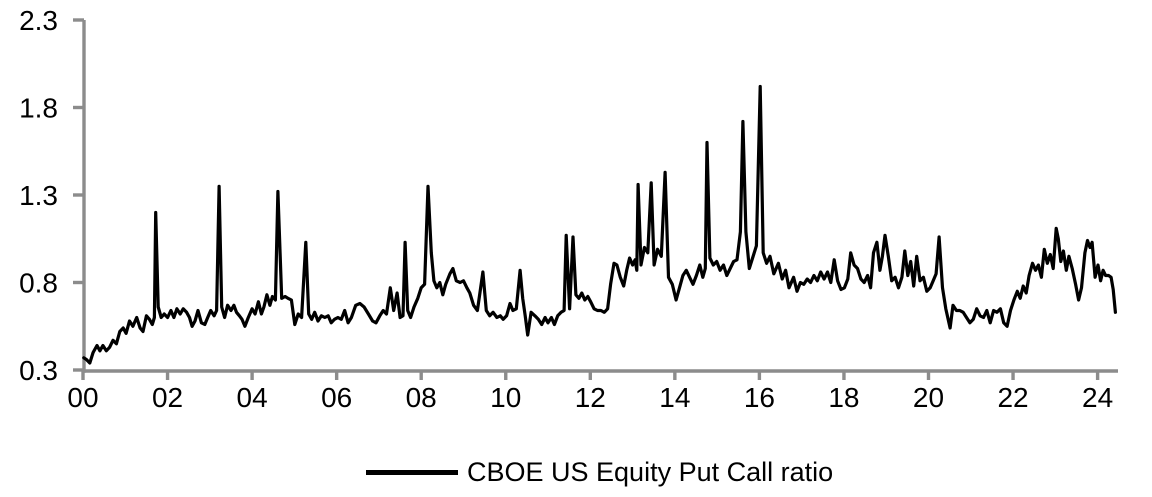 The width and height of the screenshot is (1152, 497). I want to click on x-tick-label: 10, so click(505, 397).